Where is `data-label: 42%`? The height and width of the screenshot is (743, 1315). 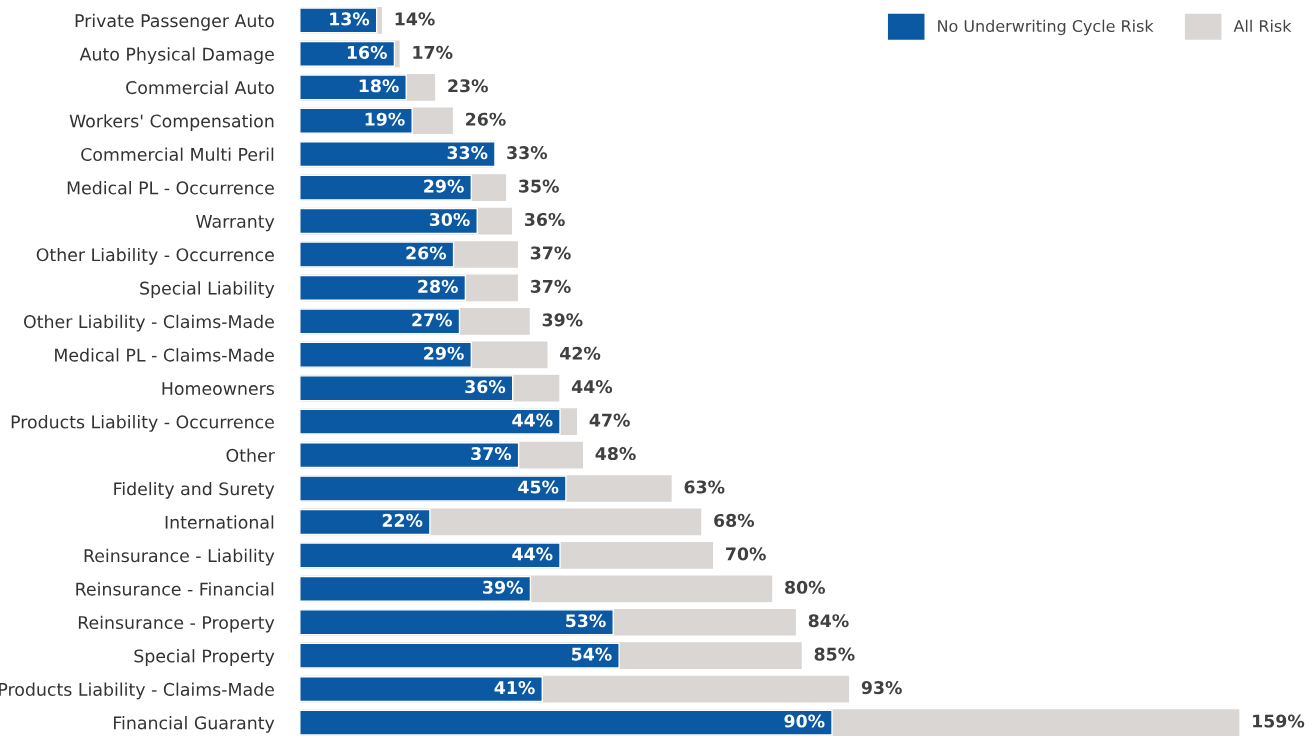 data-label: 42% is located at coordinates (580, 353).